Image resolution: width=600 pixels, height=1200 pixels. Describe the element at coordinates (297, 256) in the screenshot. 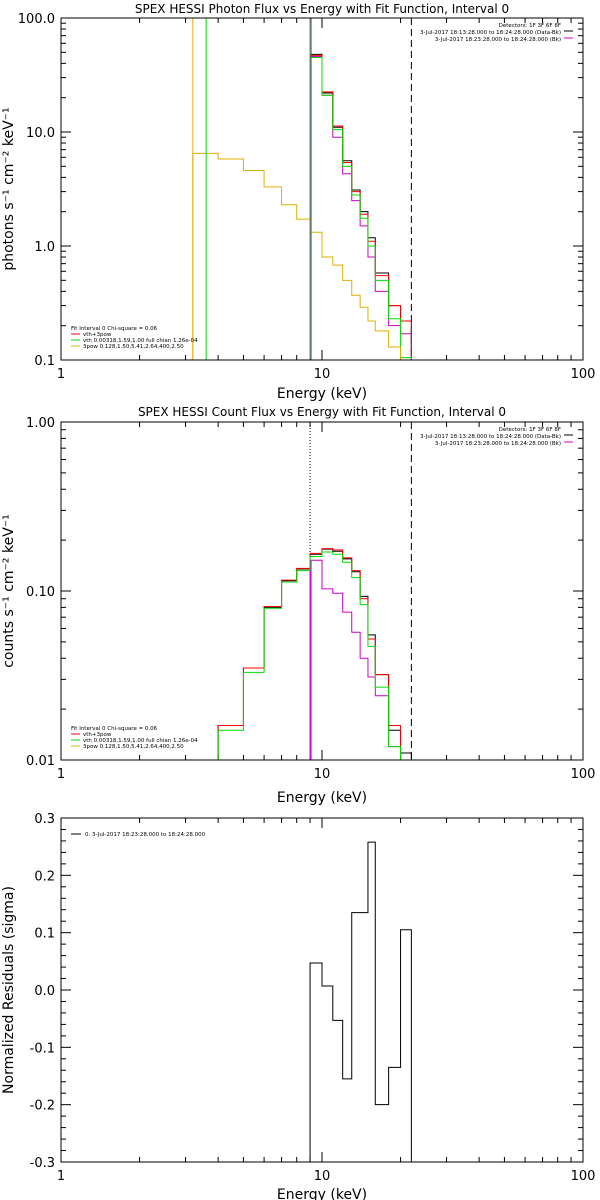

I see `series-5-line` at that location.